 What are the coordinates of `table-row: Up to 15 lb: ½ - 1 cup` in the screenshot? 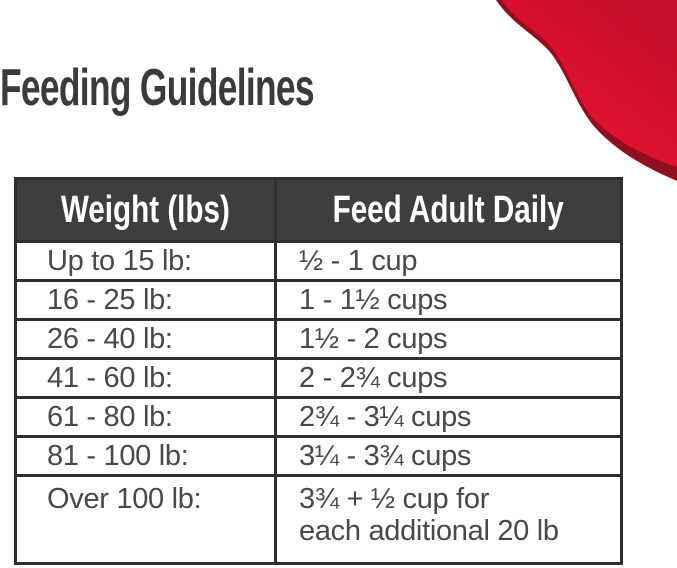 It's located at (318, 261).